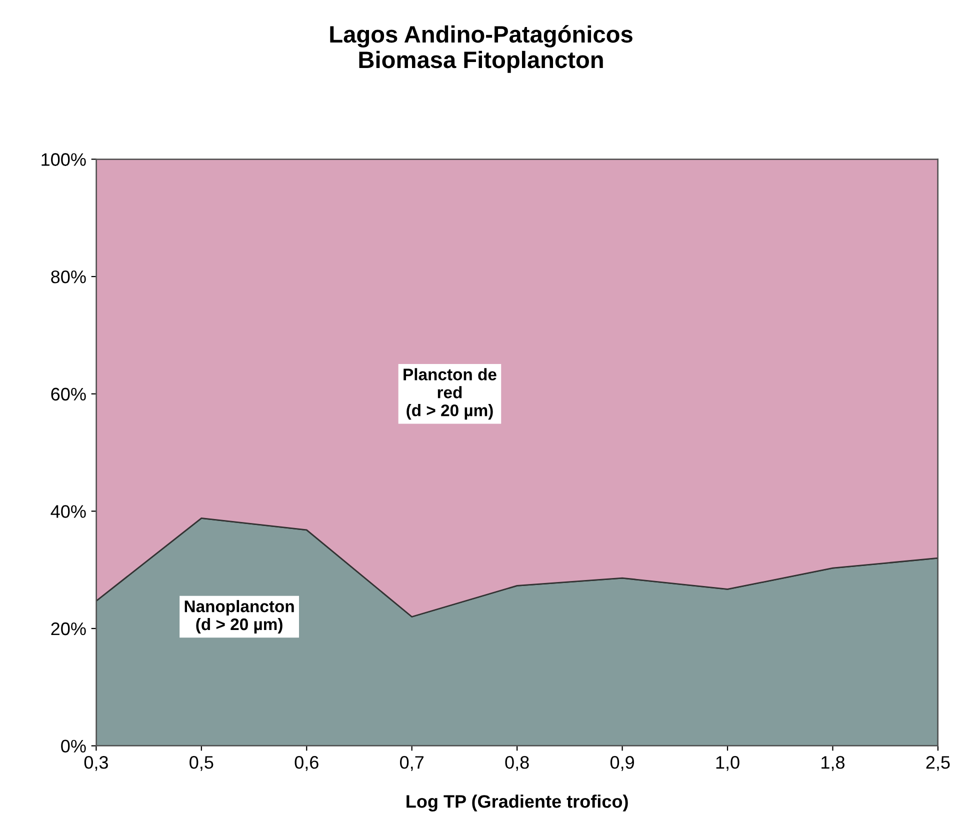 The width and height of the screenshot is (962, 838). What do you see at coordinates (73, 746) in the screenshot?
I see `y-tick-label: 0%` at bounding box center [73, 746].